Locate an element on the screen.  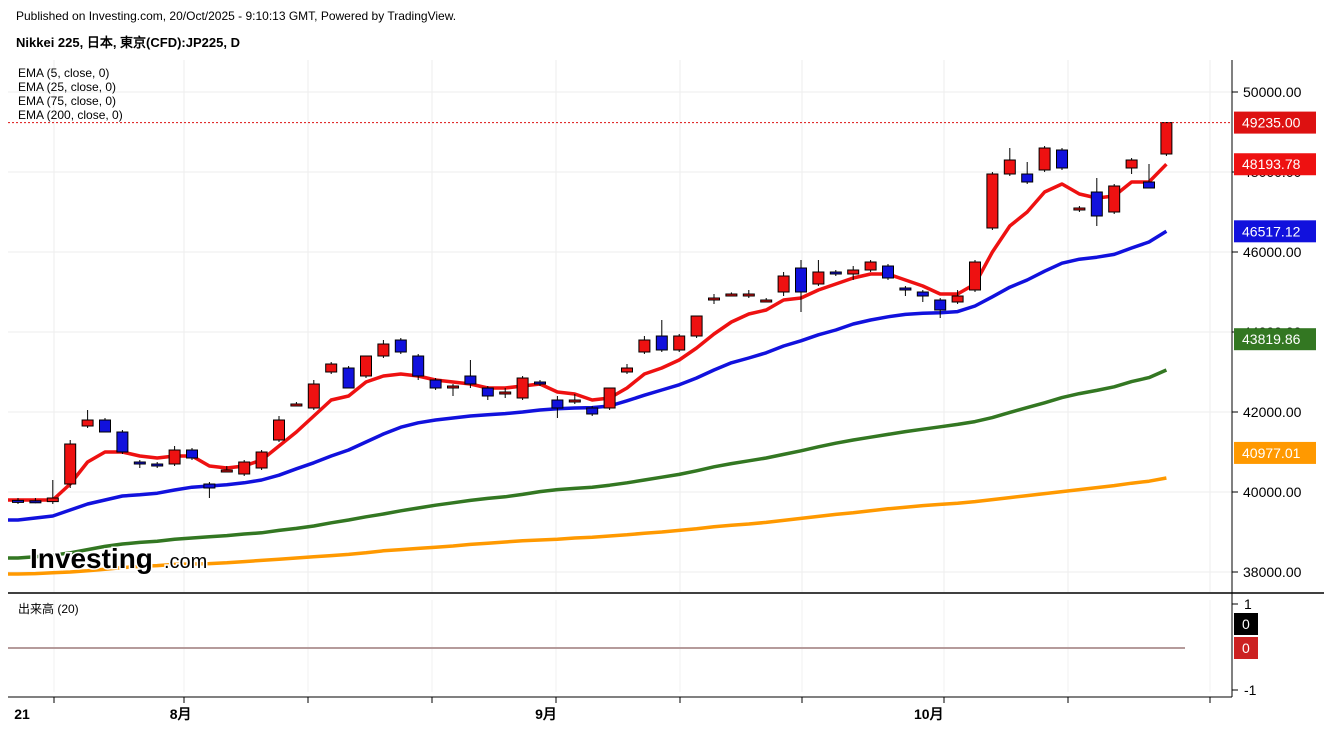
price-label: 40977.01 is located at coordinates (1275, 452).